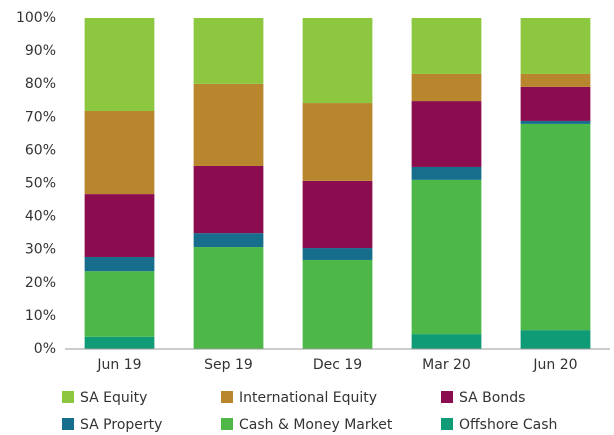 This screenshot has width=614, height=435. What do you see at coordinates (40, 117) in the screenshot?
I see `y-tick-label: 70%` at bounding box center [40, 117].